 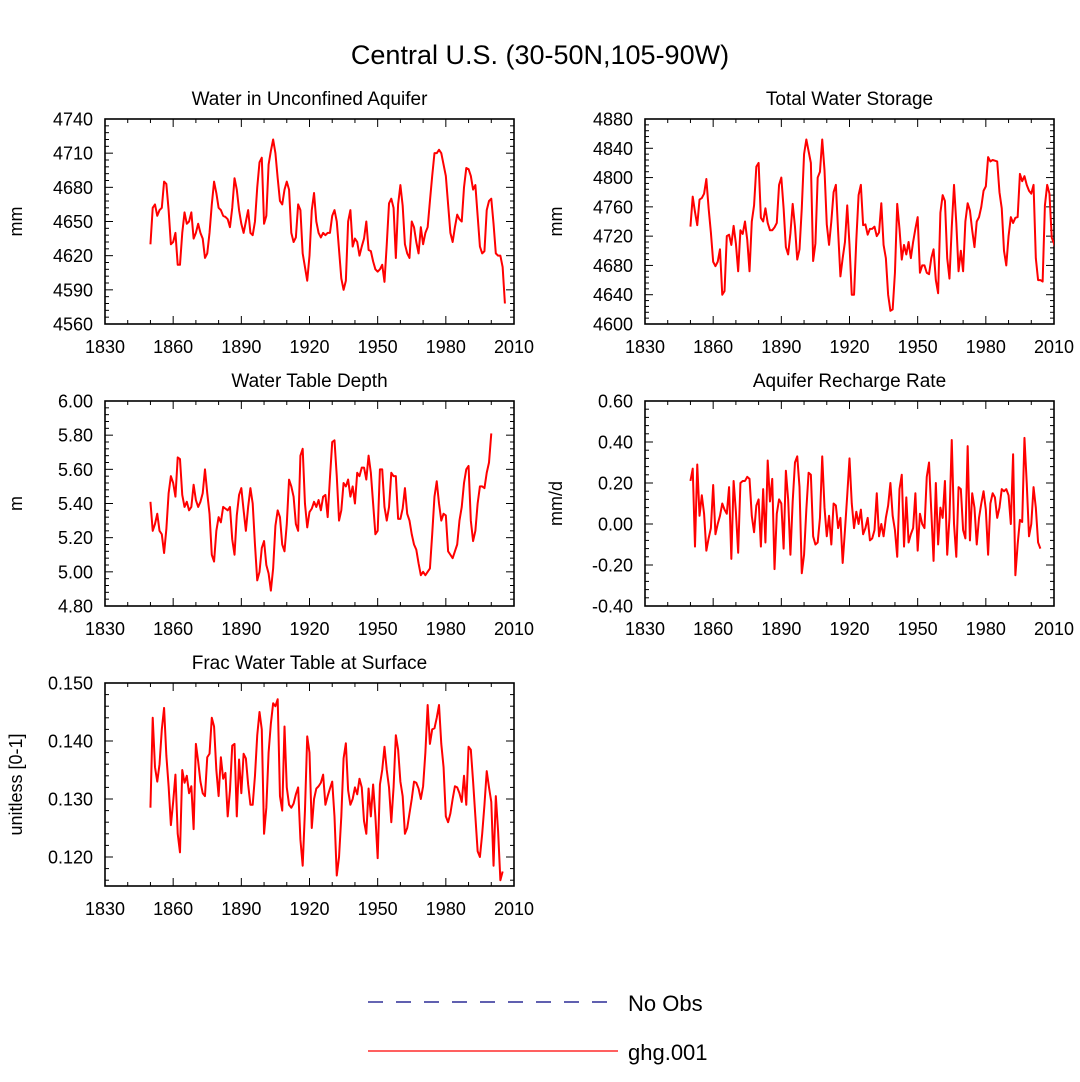 What do you see at coordinates (70, 742) in the screenshot?
I see `y-tick-label: 0.140` at bounding box center [70, 742].